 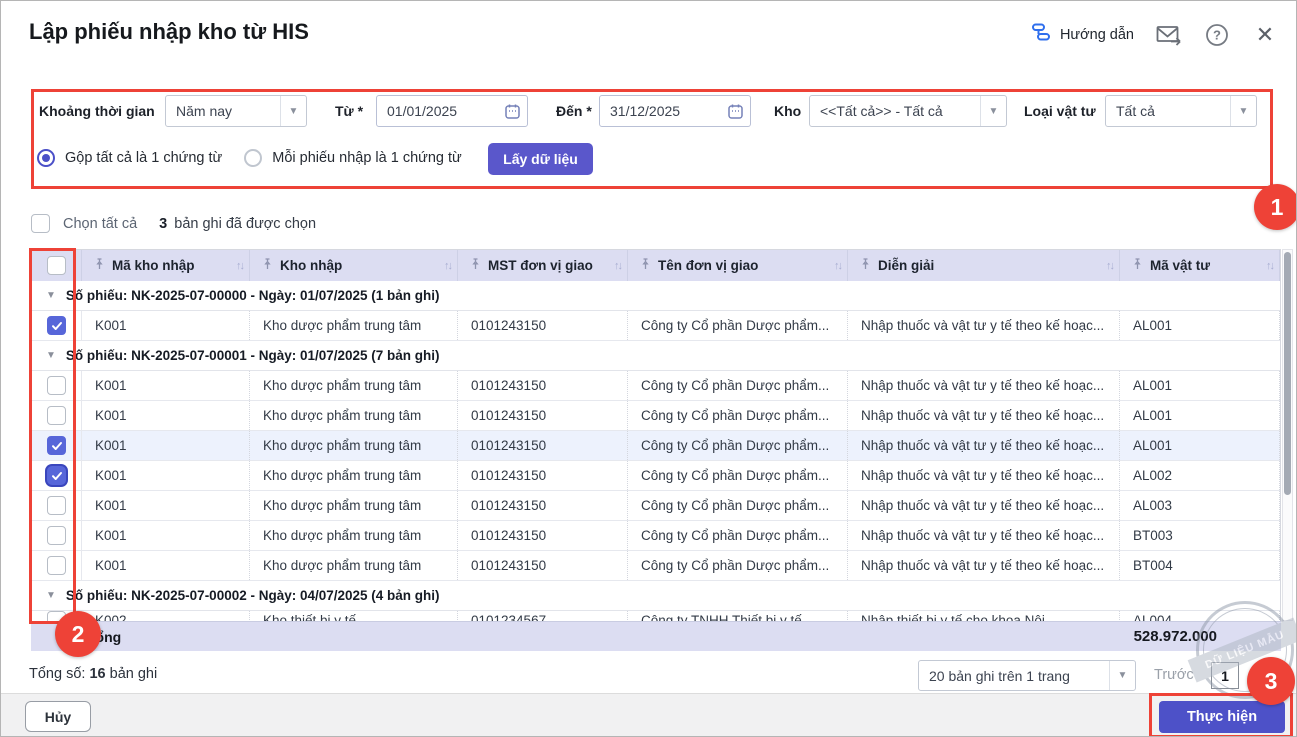 I want to click on radio-selected-icon, so click(x=46, y=158).